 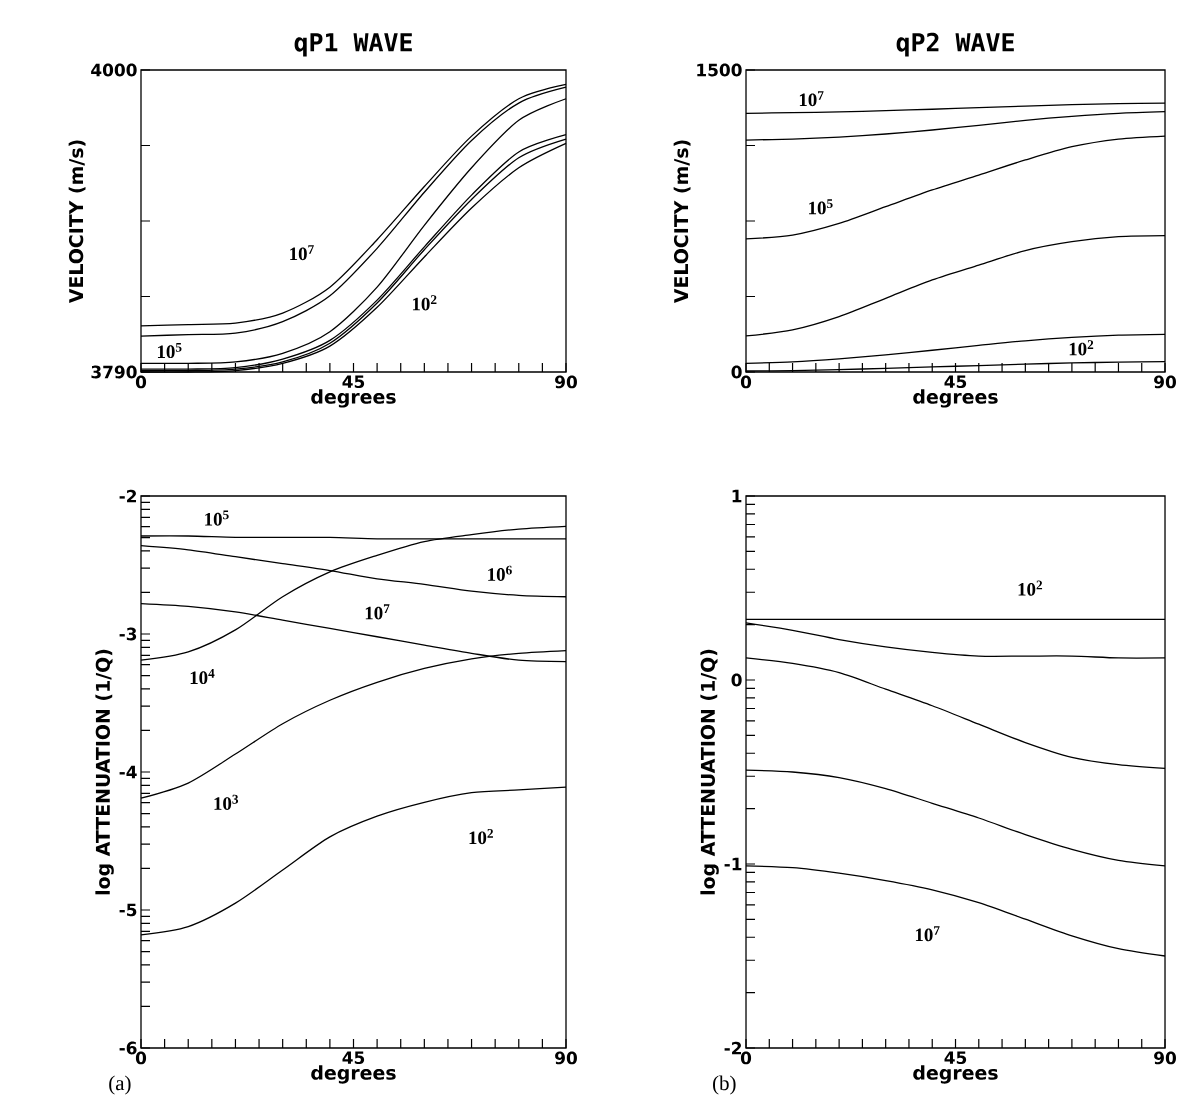 What do you see at coordinates (114, 70) in the screenshot?
I see `y-tick-label: 4000` at bounding box center [114, 70].